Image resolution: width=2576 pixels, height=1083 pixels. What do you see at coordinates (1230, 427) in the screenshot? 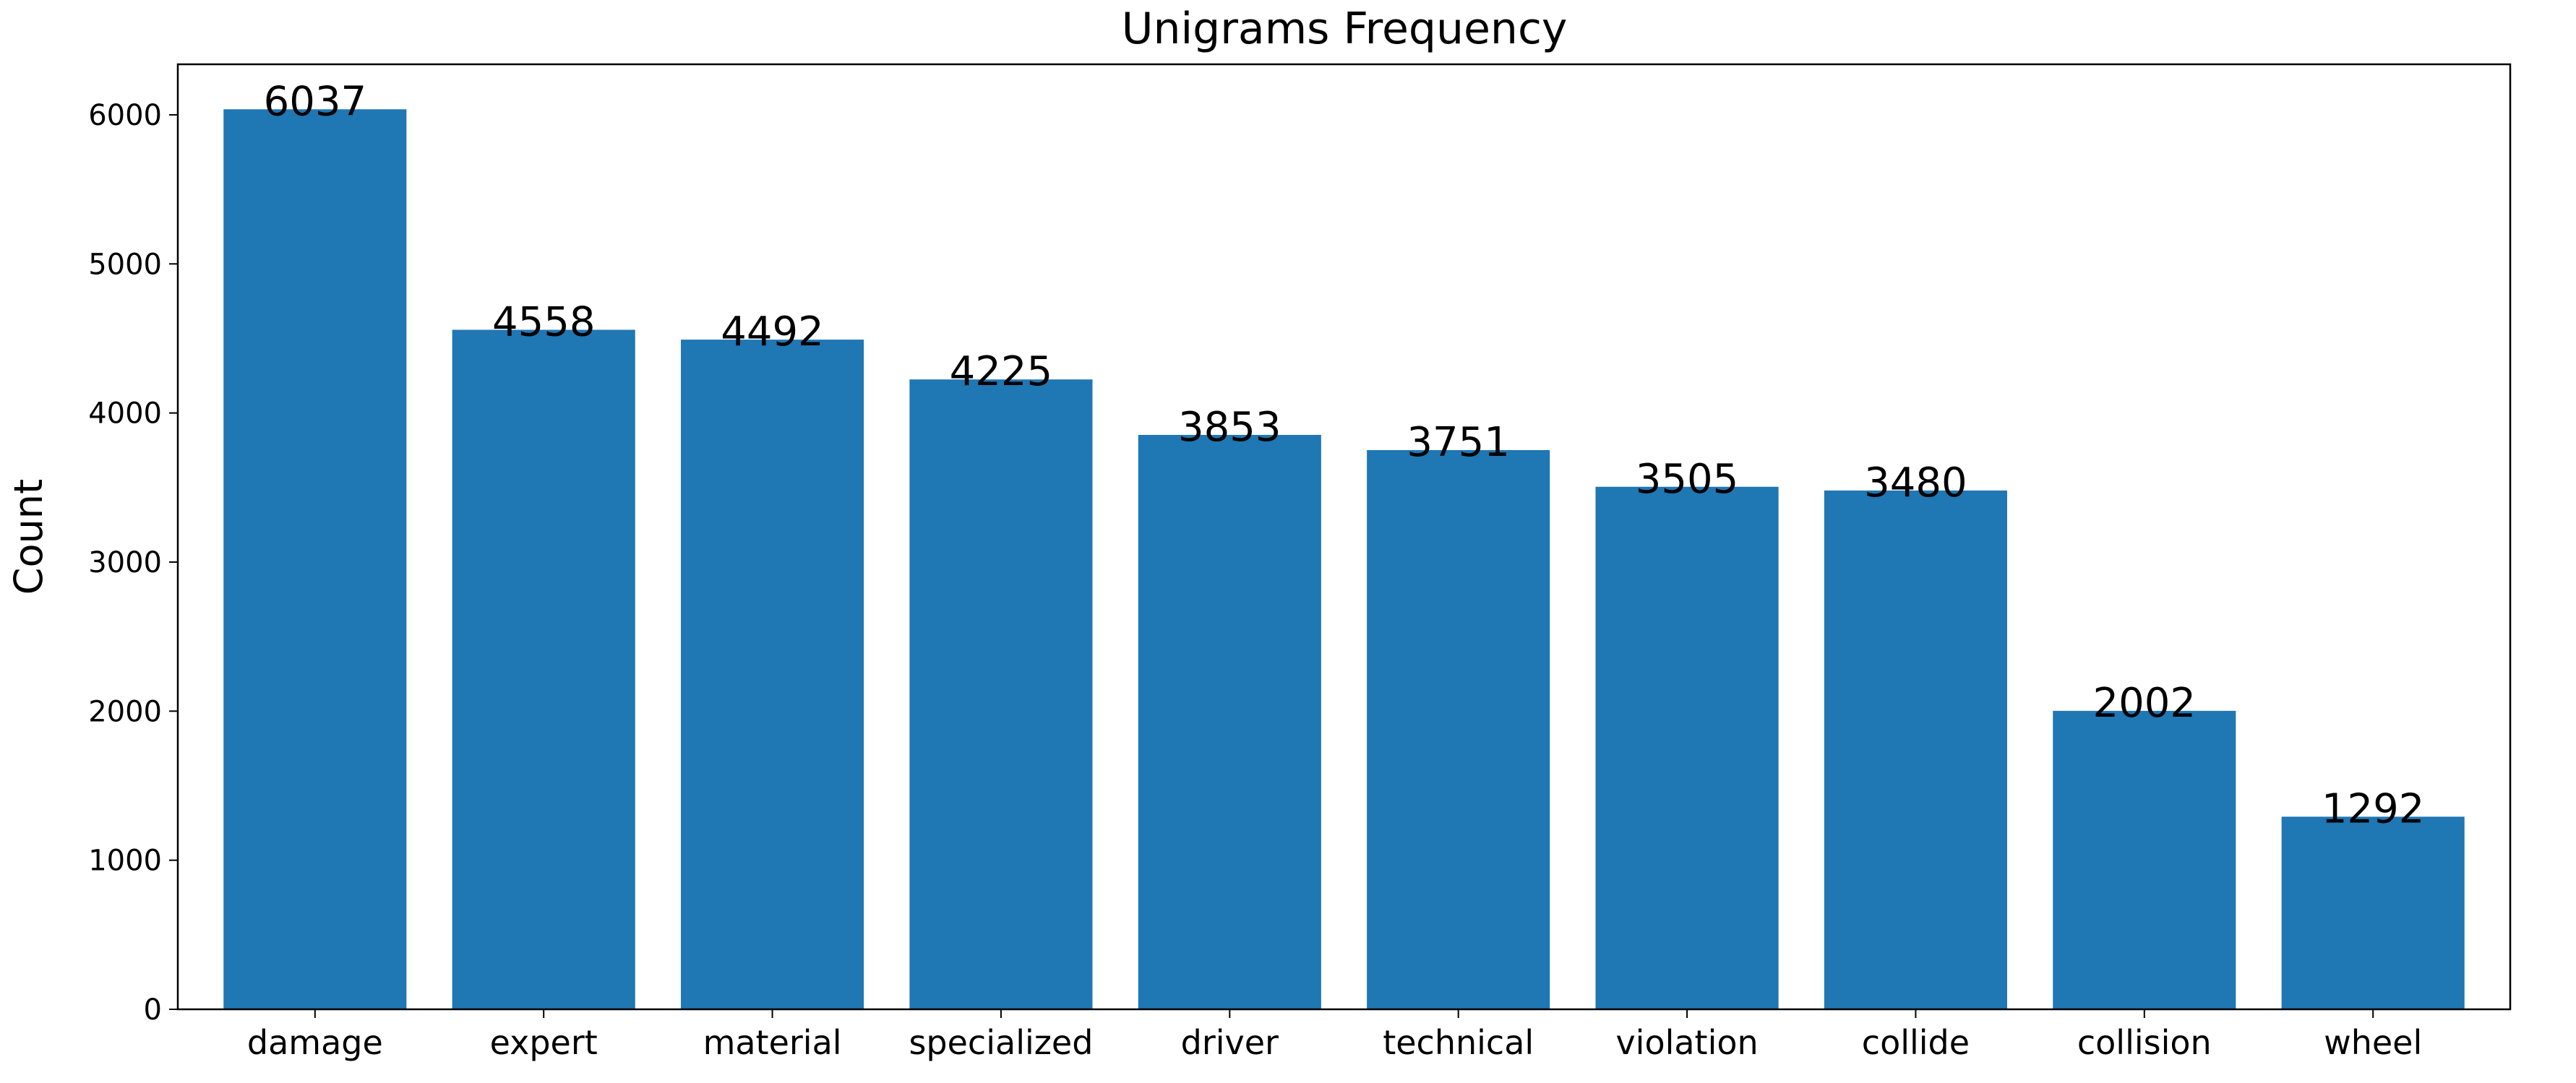
I see `value-label: 3853` at bounding box center [1230, 427].